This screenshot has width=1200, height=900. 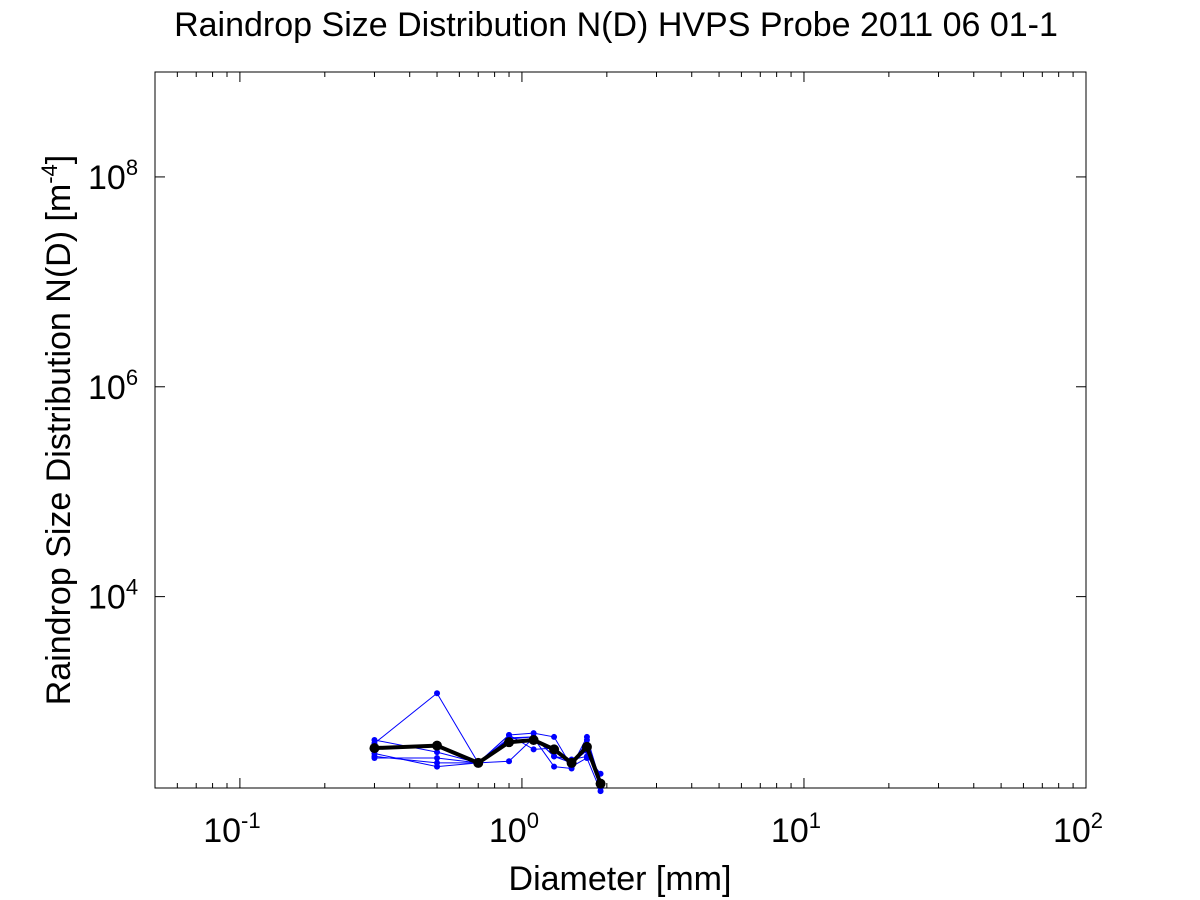 I want to click on y-tick-label-exponent: 4, so click(x=132, y=587).